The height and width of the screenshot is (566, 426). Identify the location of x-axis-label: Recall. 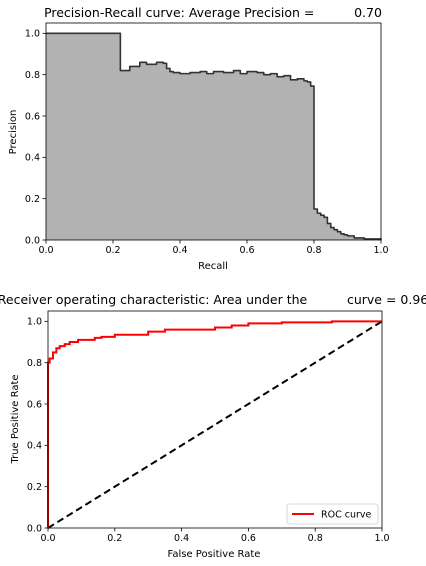
(213, 266).